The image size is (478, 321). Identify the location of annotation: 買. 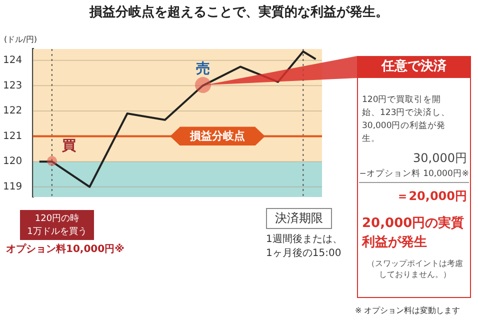
(69, 146).